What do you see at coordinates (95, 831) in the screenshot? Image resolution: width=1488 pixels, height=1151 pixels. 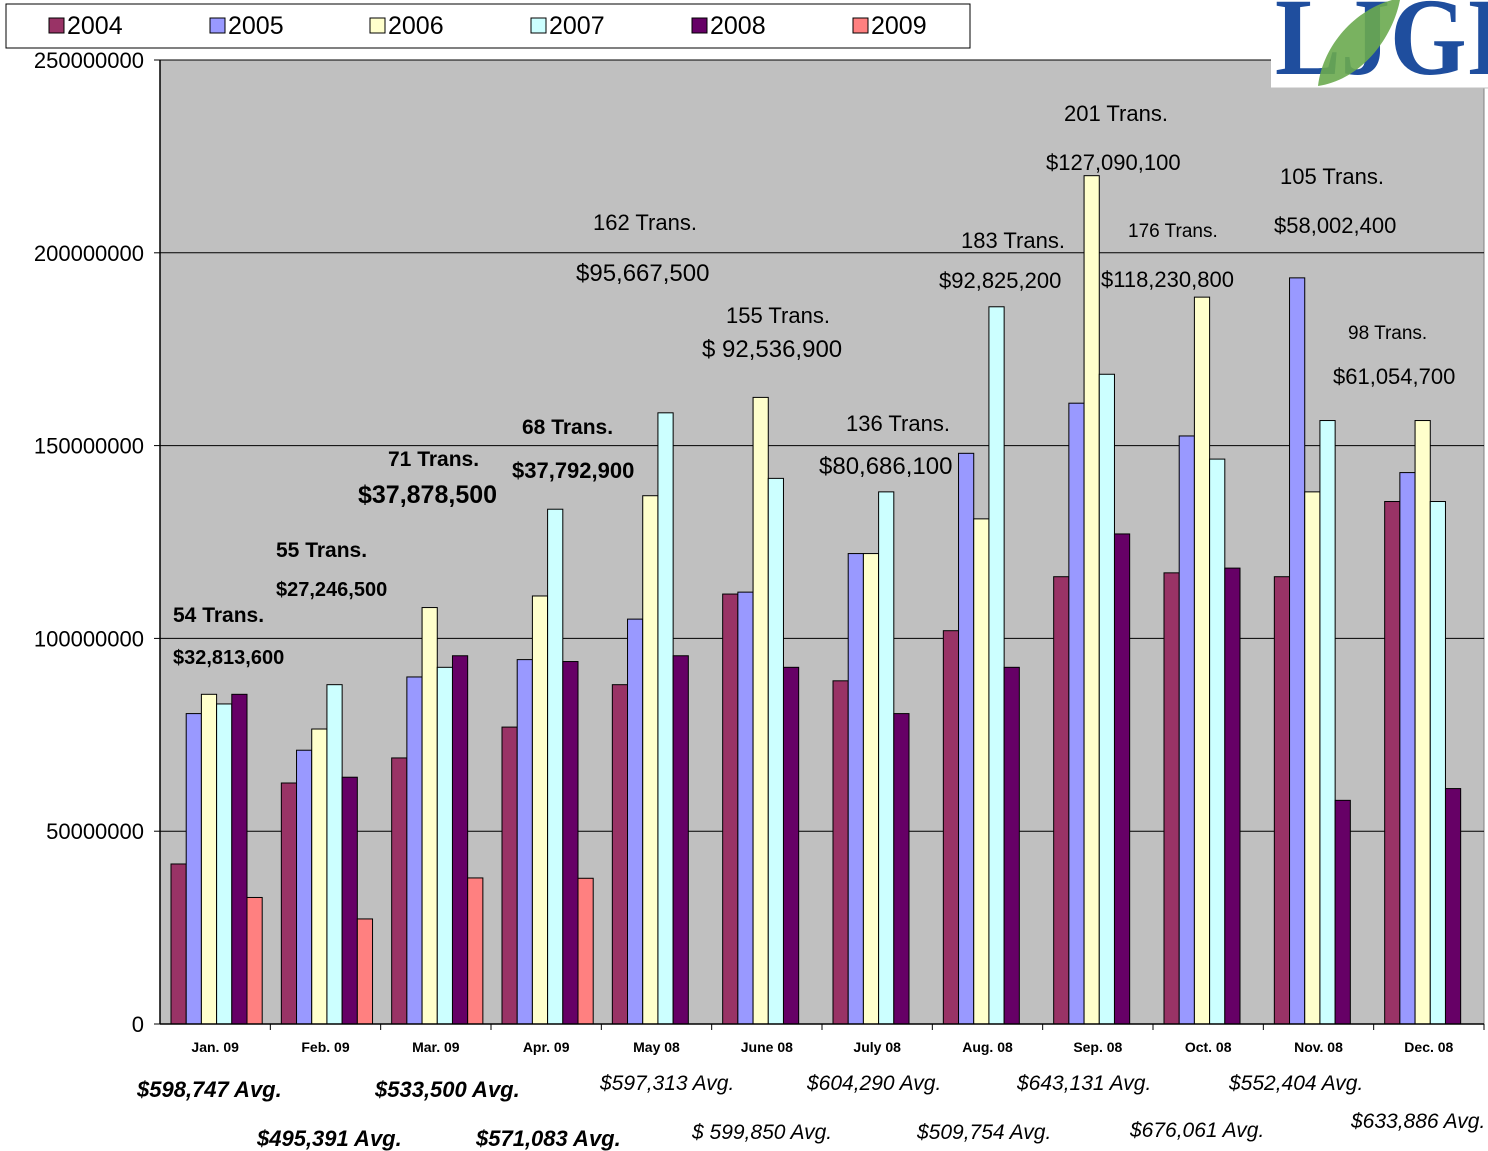 I see `y-tick-label: 50000000` at bounding box center [95, 831].